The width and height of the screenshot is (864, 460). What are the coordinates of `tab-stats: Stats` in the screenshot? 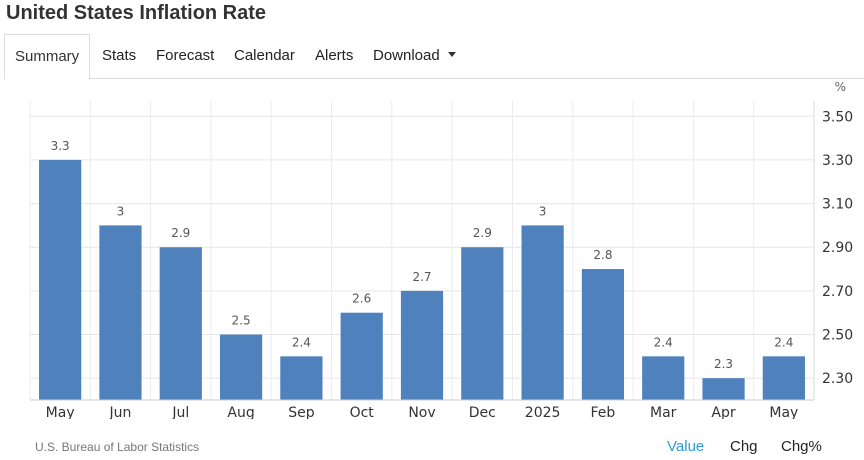 It's located at (119, 55).